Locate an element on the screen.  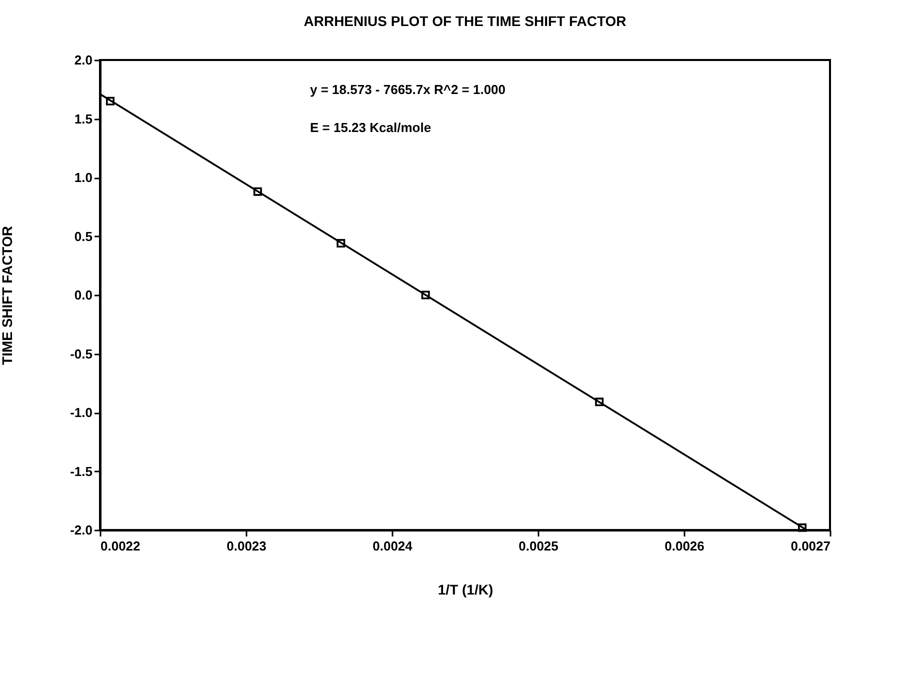
annotation: E = 15.23 Kcal/mole is located at coordinates (371, 127).